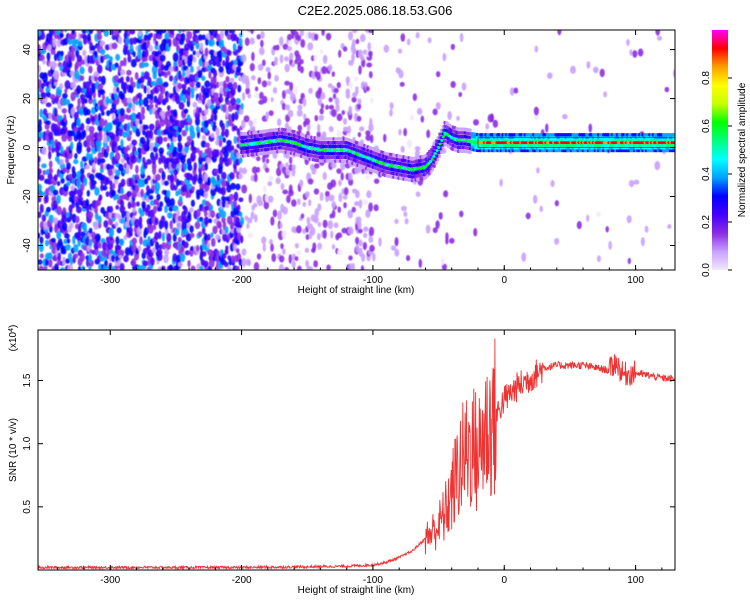 The image size is (750, 600). What do you see at coordinates (576, 142) in the screenshot?
I see `steady-tone-band` at bounding box center [576, 142].